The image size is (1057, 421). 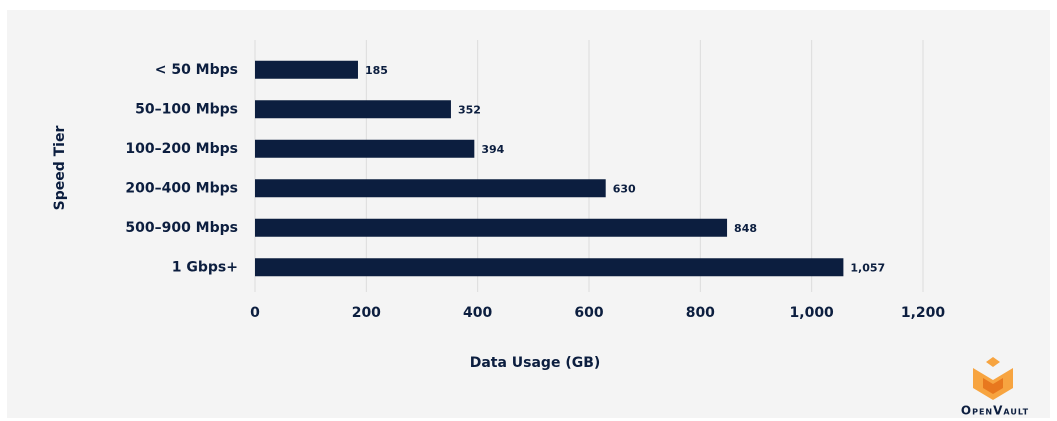 What do you see at coordinates (995, 411) in the screenshot?
I see `logo-text: OpenVault` at bounding box center [995, 411].